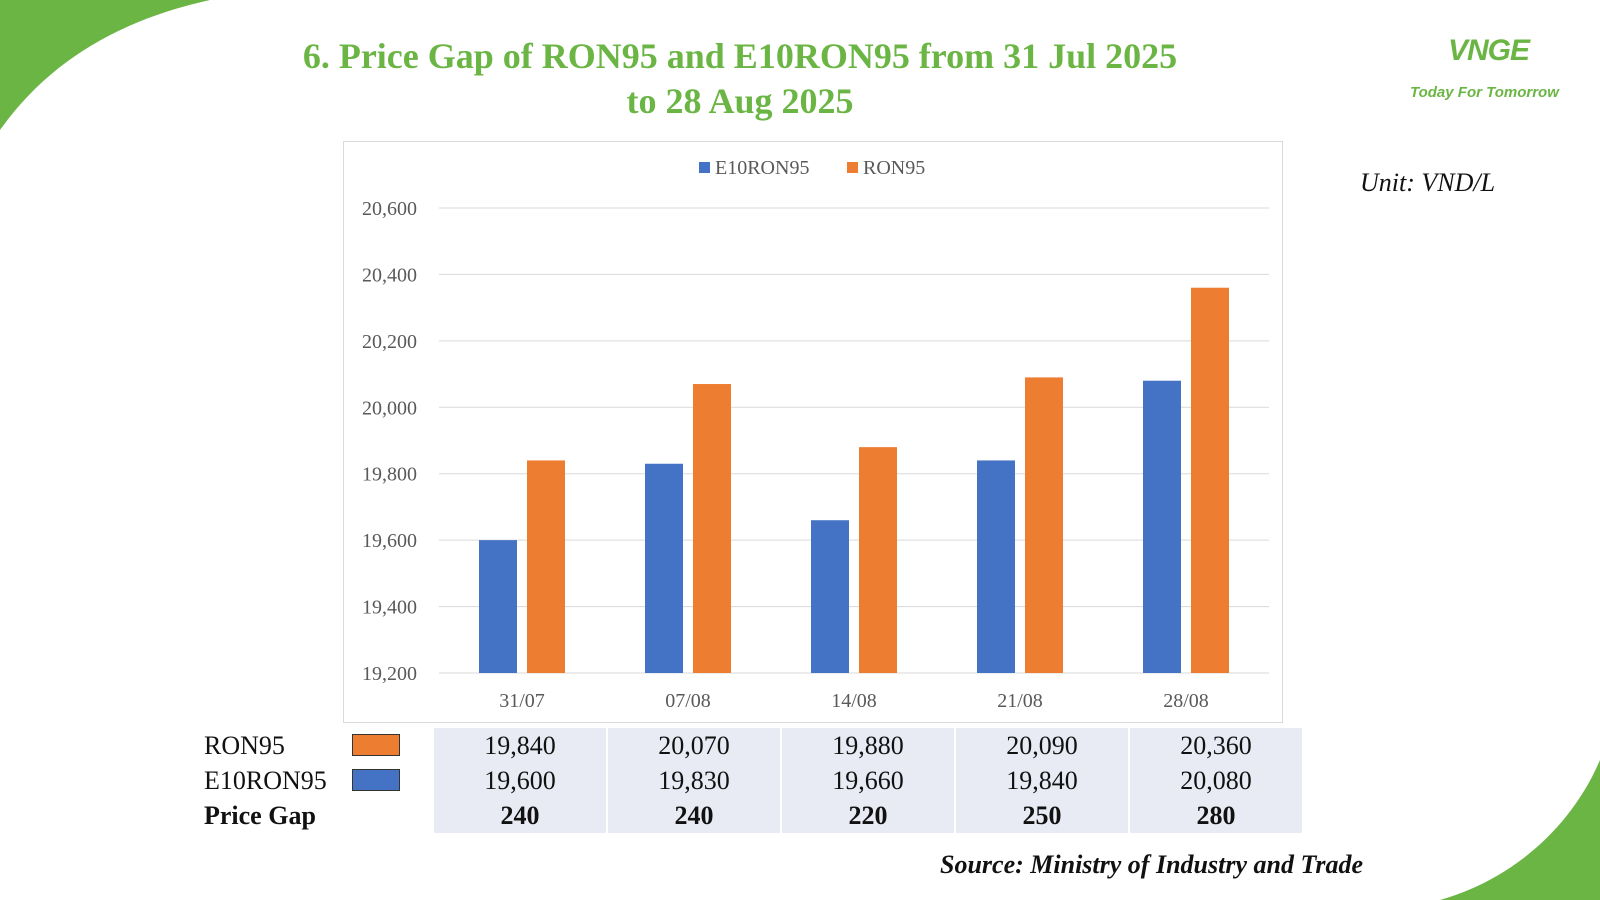  I want to click on table-cell: 19,600, so click(520, 780).